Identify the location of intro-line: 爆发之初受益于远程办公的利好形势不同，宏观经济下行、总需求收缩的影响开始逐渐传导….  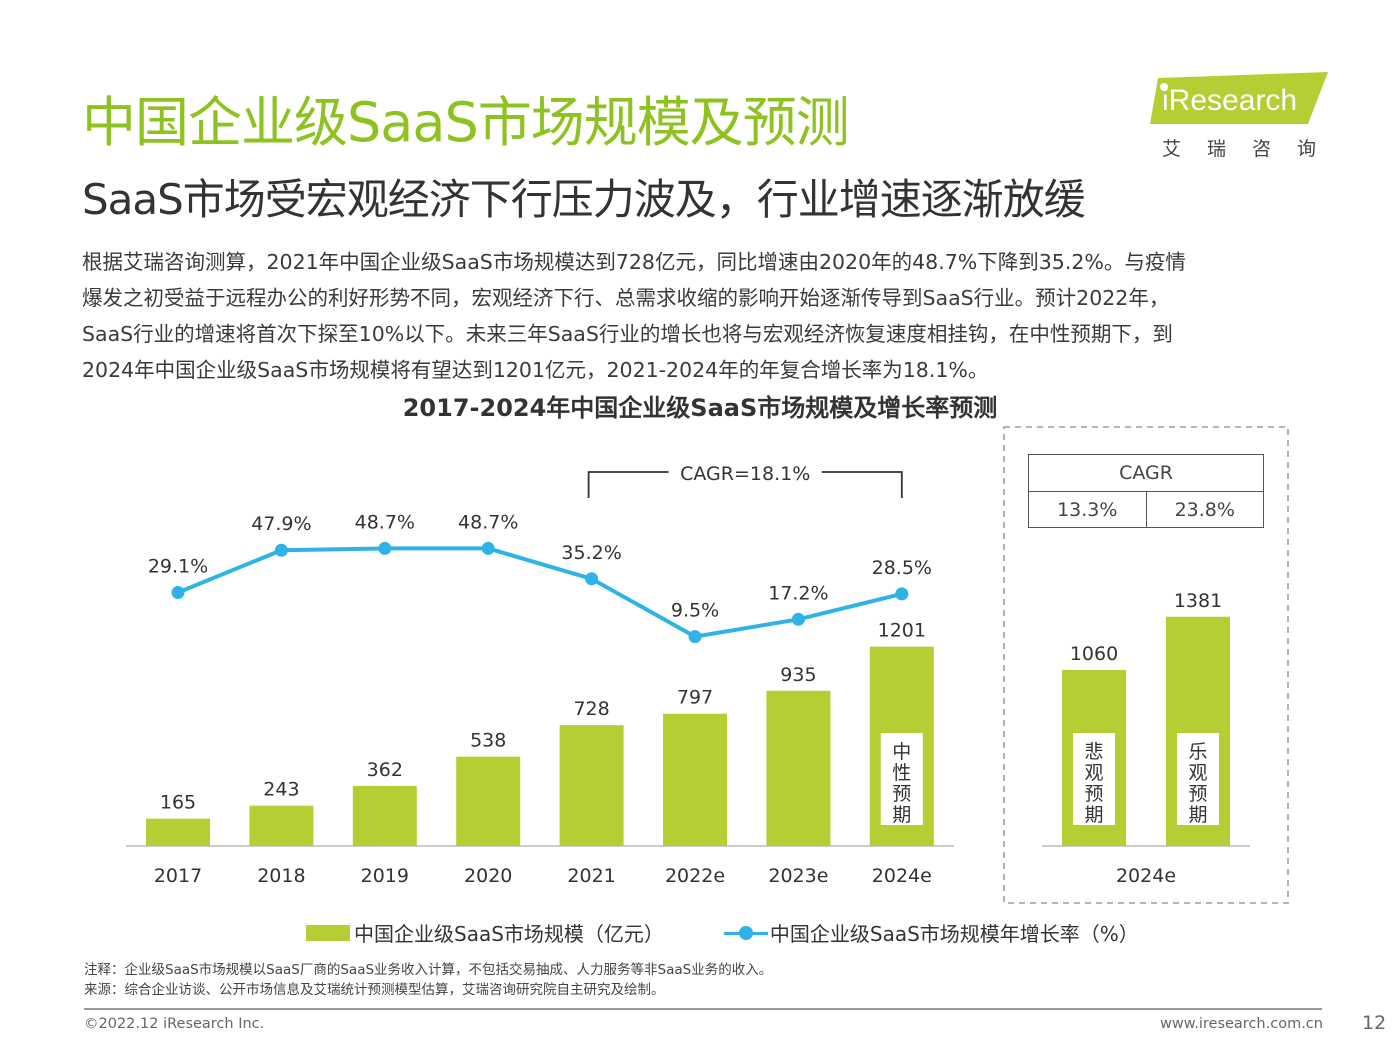
(626, 298).